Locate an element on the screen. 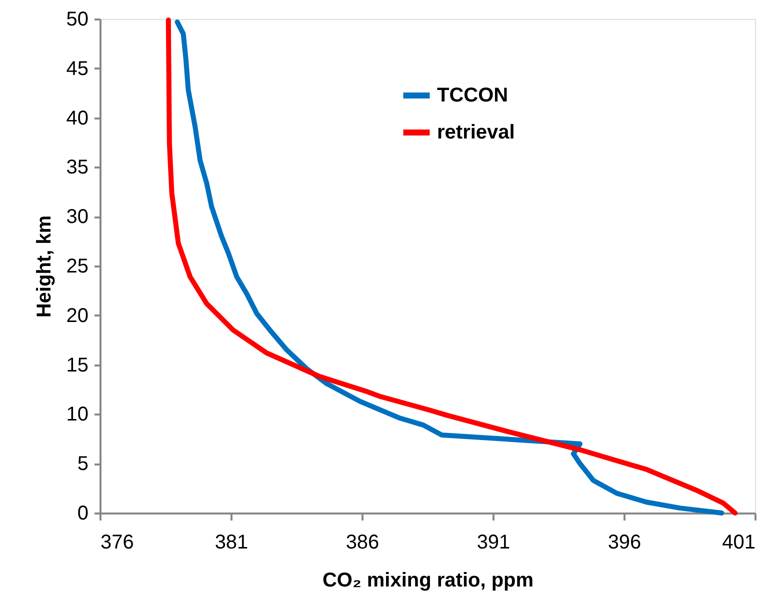  y-tick-label: 45 is located at coordinates (77, 69).